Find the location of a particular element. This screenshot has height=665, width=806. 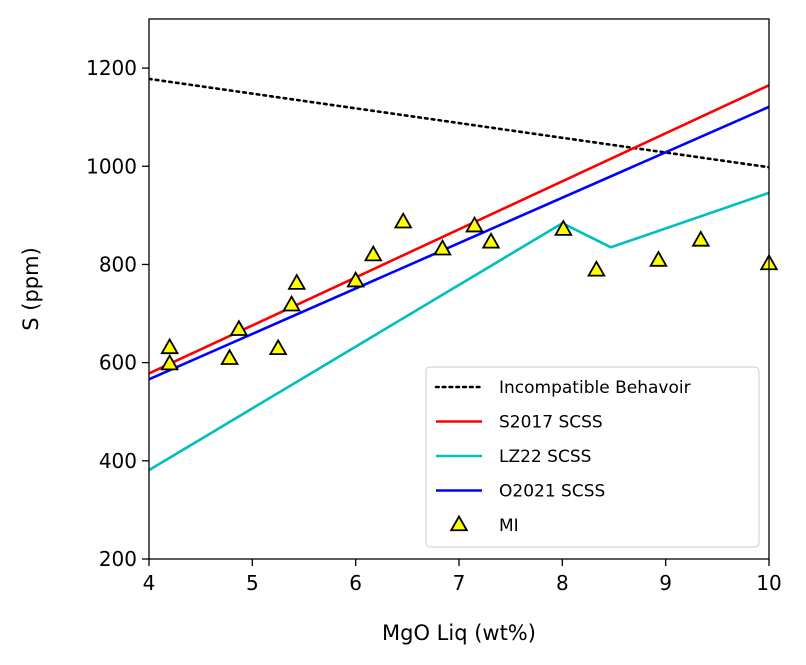

x-tick-label: 6 is located at coordinates (355, 583).